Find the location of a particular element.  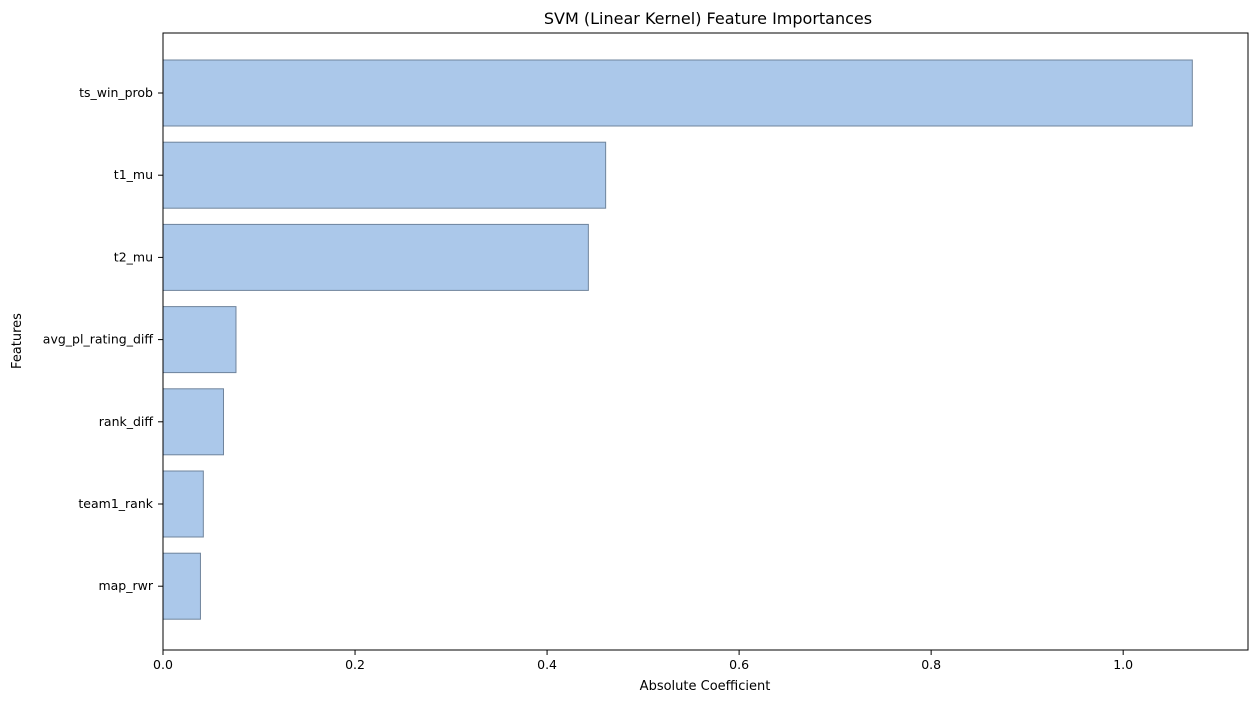

y-tick-label: t1_mu is located at coordinates (133, 174).